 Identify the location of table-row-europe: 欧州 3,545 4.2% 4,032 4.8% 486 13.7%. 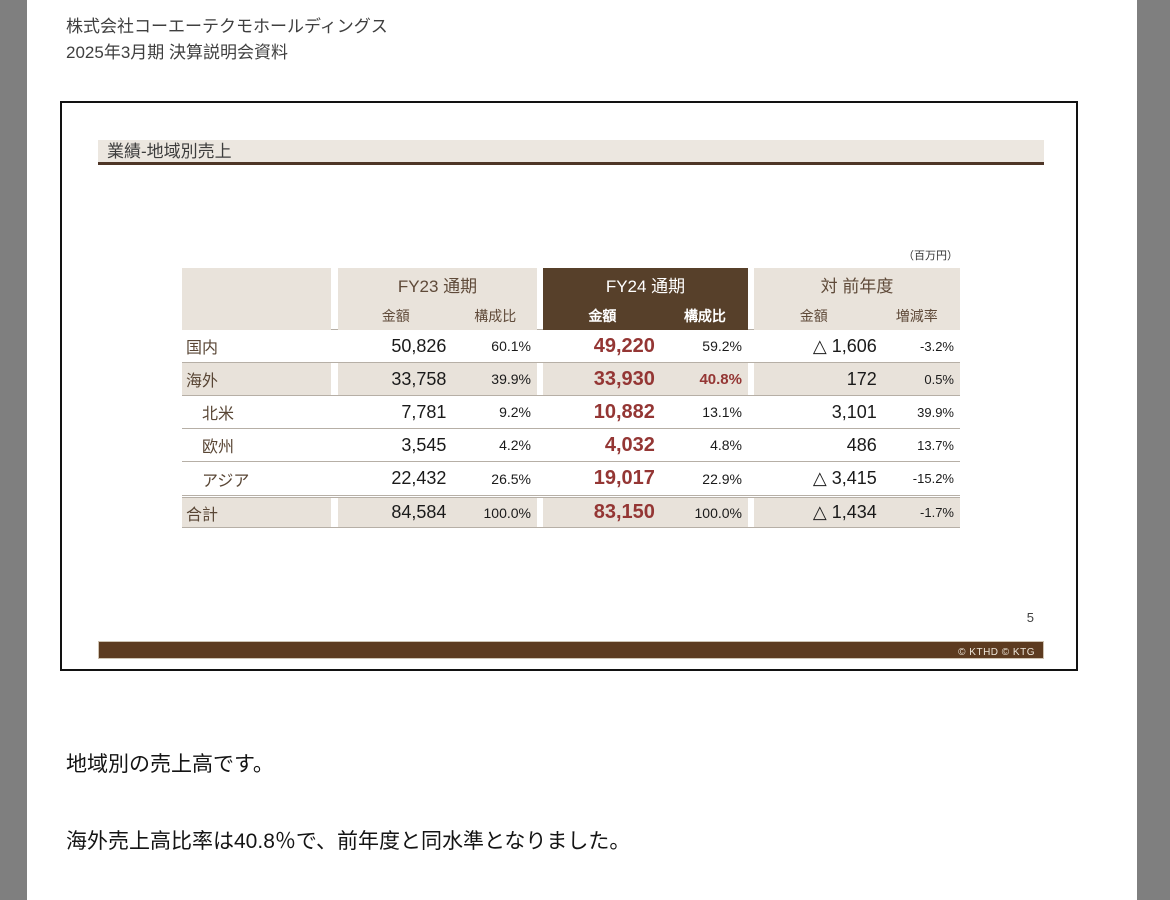
(571, 445).